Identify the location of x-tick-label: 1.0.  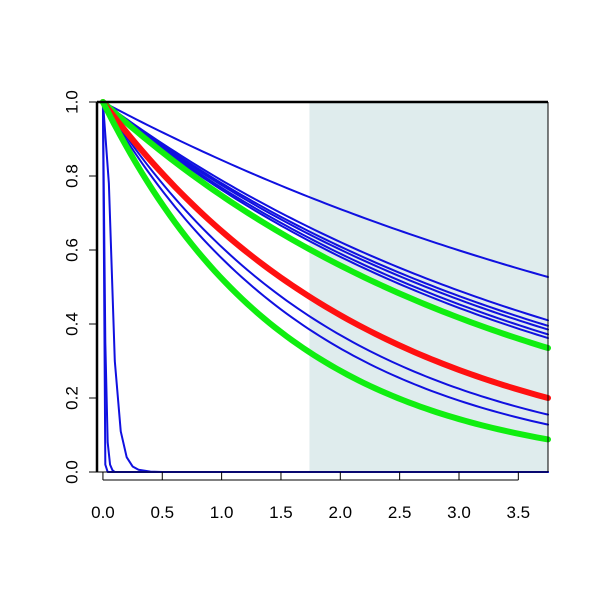
(222, 512).